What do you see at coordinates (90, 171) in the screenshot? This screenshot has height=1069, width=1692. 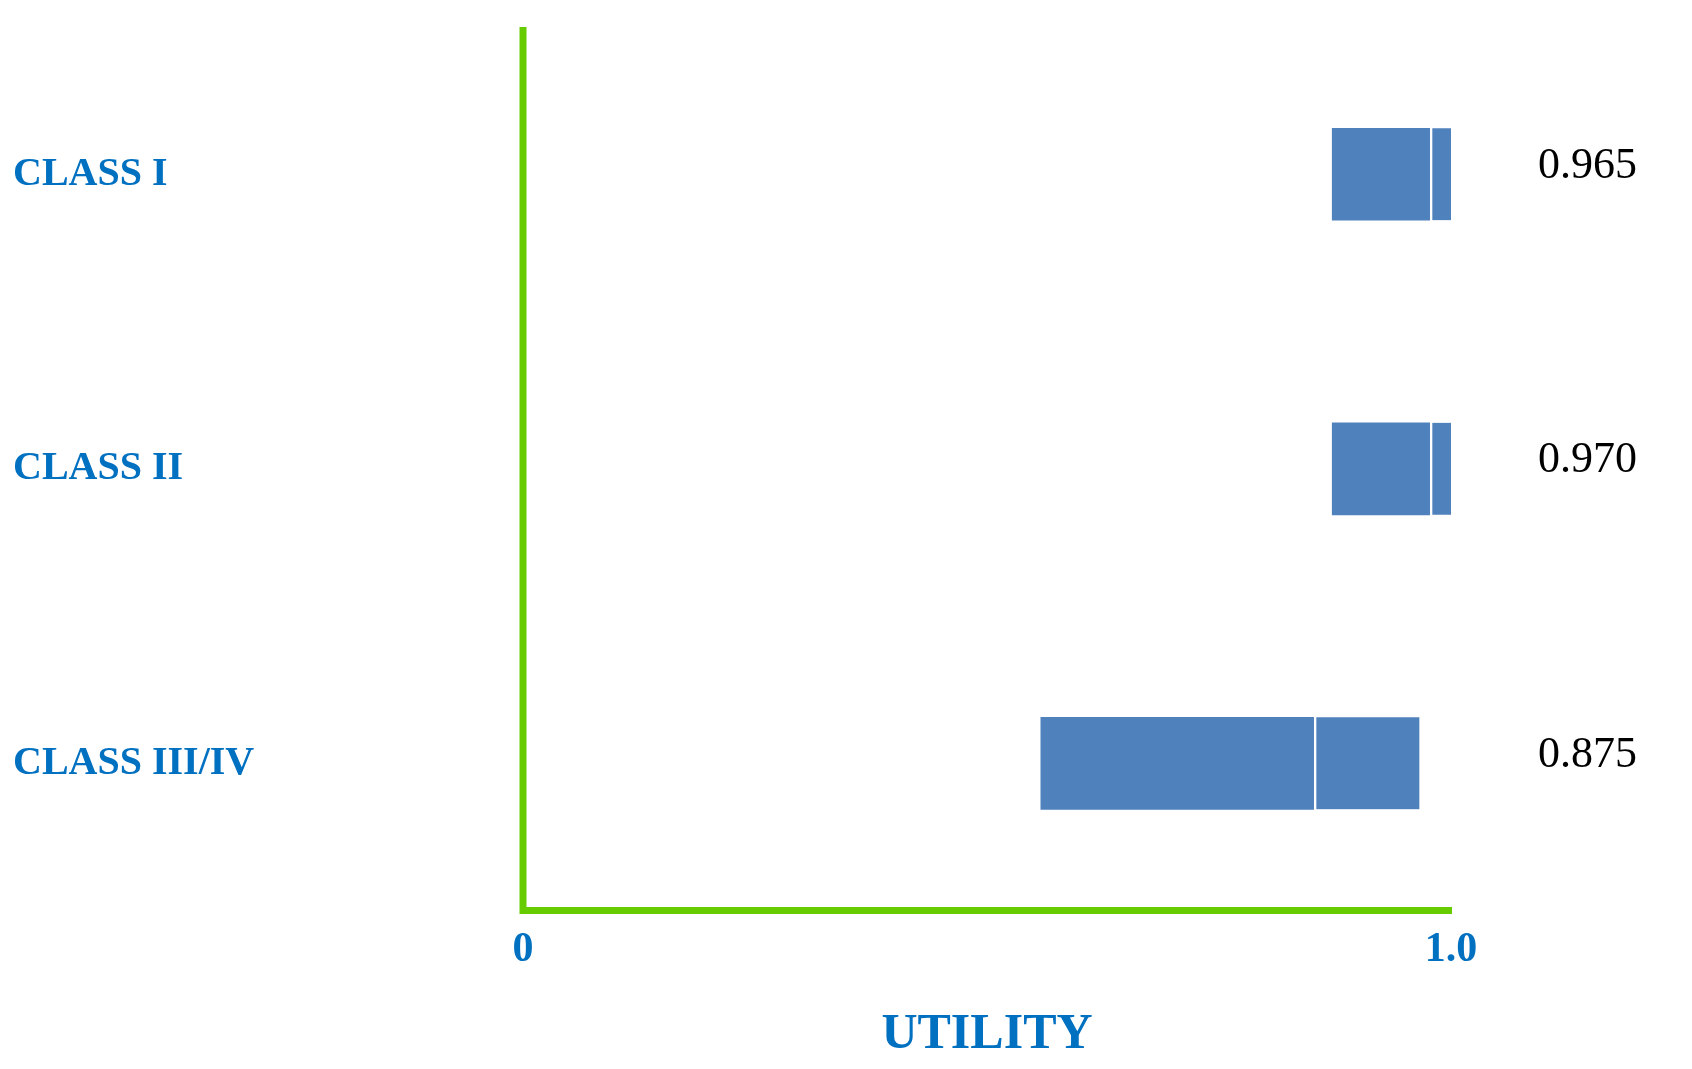 I see `y-tick-label: CLASS I` at bounding box center [90, 171].